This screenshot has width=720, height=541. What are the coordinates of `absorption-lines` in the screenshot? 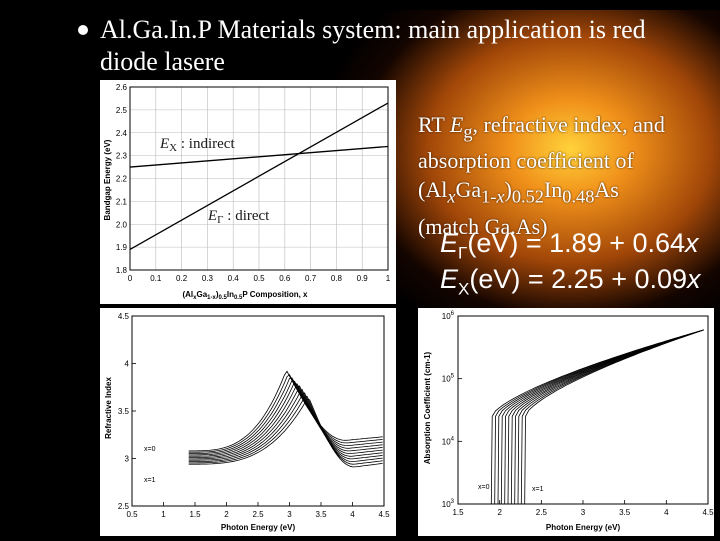 It's located at (597, 417).